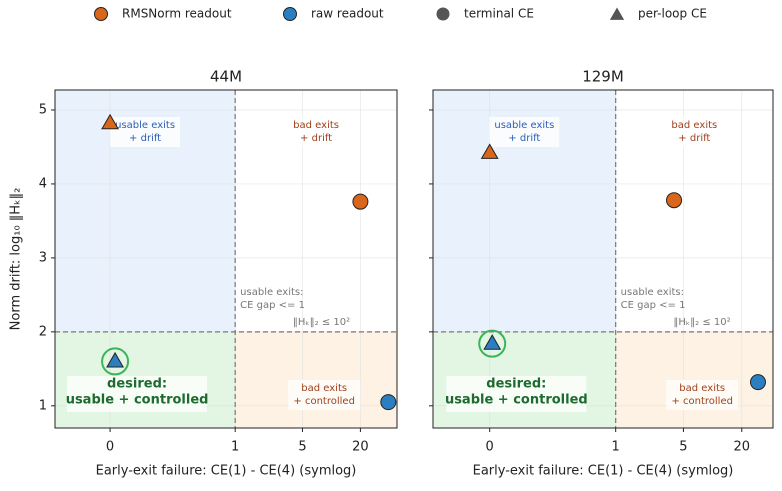  What do you see at coordinates (16, 259) in the screenshot?
I see `y-axis-label: Norm drift: log₁₀ ‖Hₖ‖₂` at bounding box center [16, 259].